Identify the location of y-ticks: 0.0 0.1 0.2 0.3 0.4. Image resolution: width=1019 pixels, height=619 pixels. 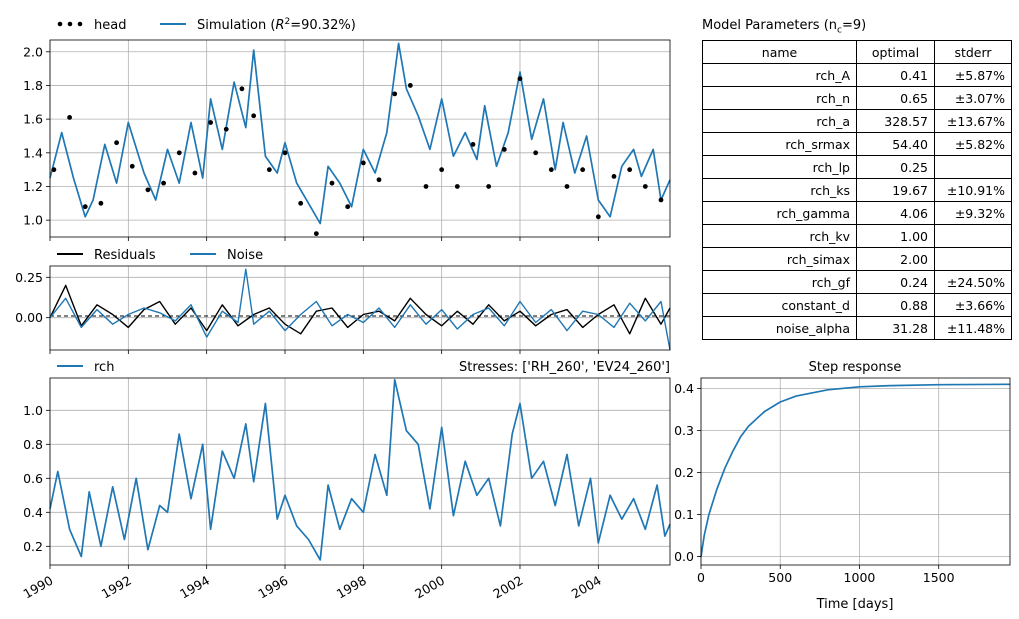
(687, 472).